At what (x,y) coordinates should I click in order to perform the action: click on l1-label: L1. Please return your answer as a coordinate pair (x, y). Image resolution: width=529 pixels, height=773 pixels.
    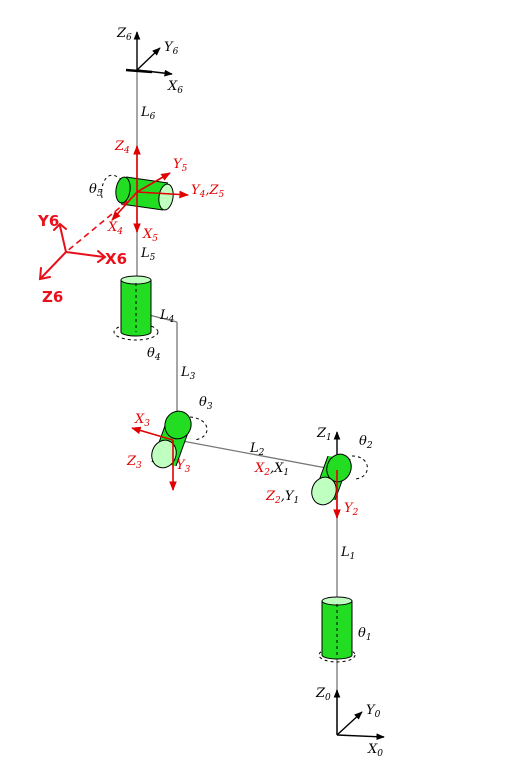
    Looking at the image, I should click on (347, 553).